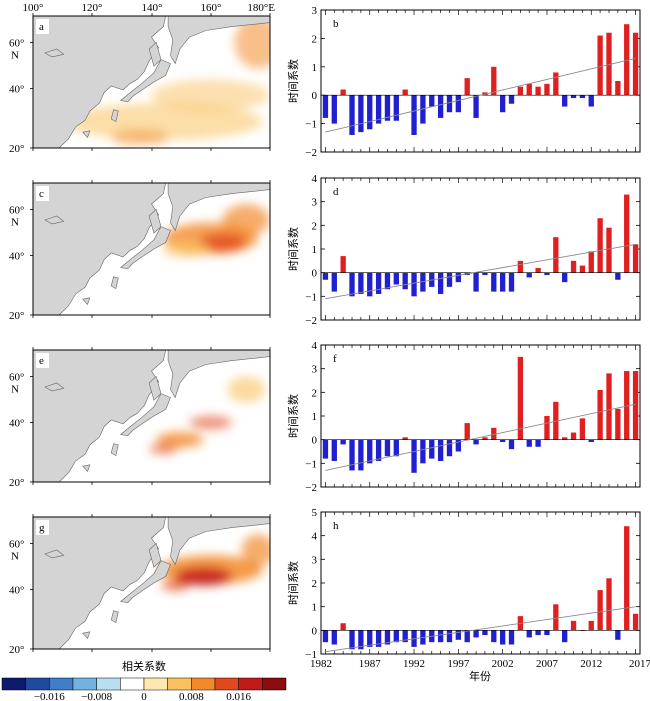 This screenshot has width=650, height=701. I want to click on y-tick-label: 4, so click(315, 537).